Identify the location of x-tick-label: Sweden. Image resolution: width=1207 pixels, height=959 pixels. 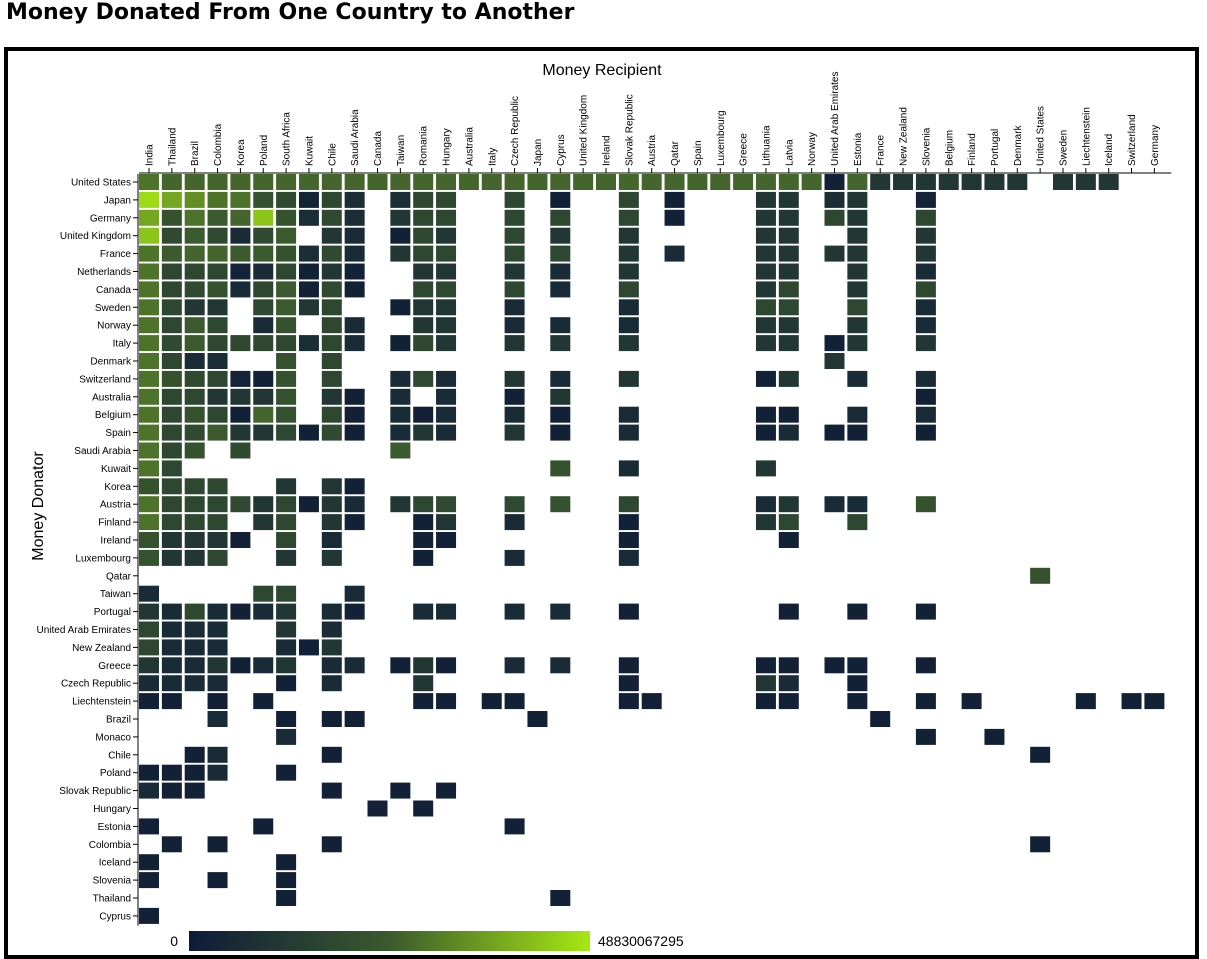
(1064, 148).